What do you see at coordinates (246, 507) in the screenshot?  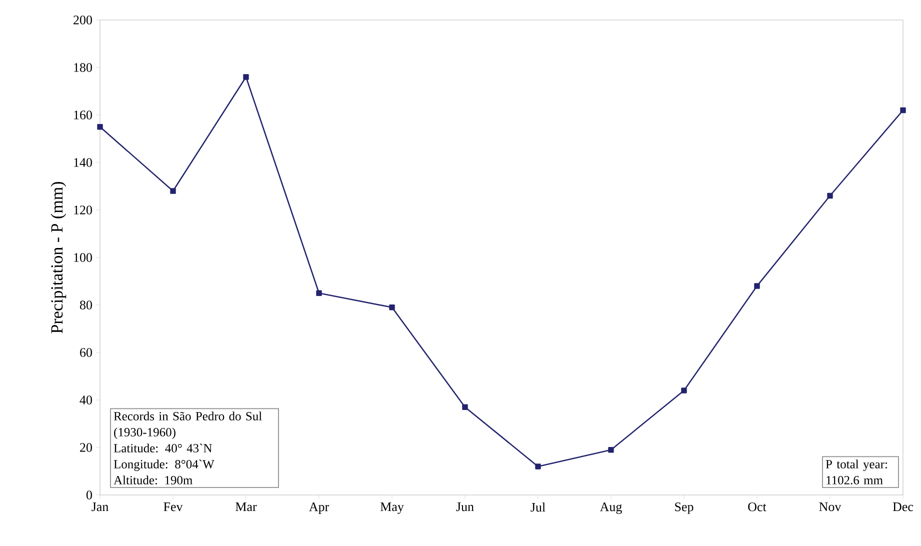 I see `x-tick-label: Mar` at bounding box center [246, 507].